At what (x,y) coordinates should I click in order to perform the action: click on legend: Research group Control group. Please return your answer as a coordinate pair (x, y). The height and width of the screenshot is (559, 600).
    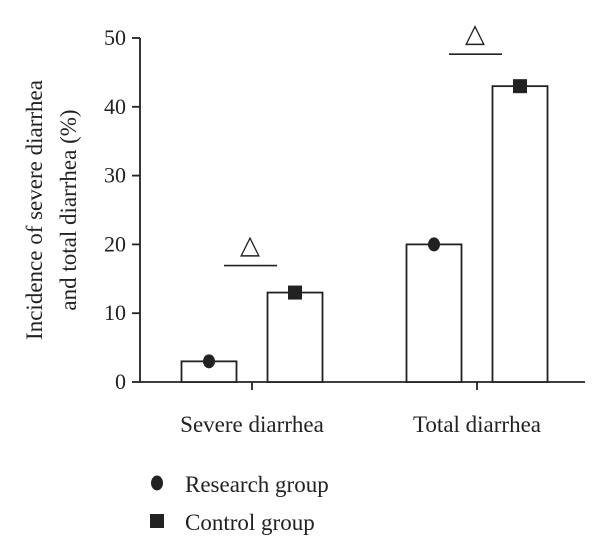
    Looking at the image, I should click on (239, 503).